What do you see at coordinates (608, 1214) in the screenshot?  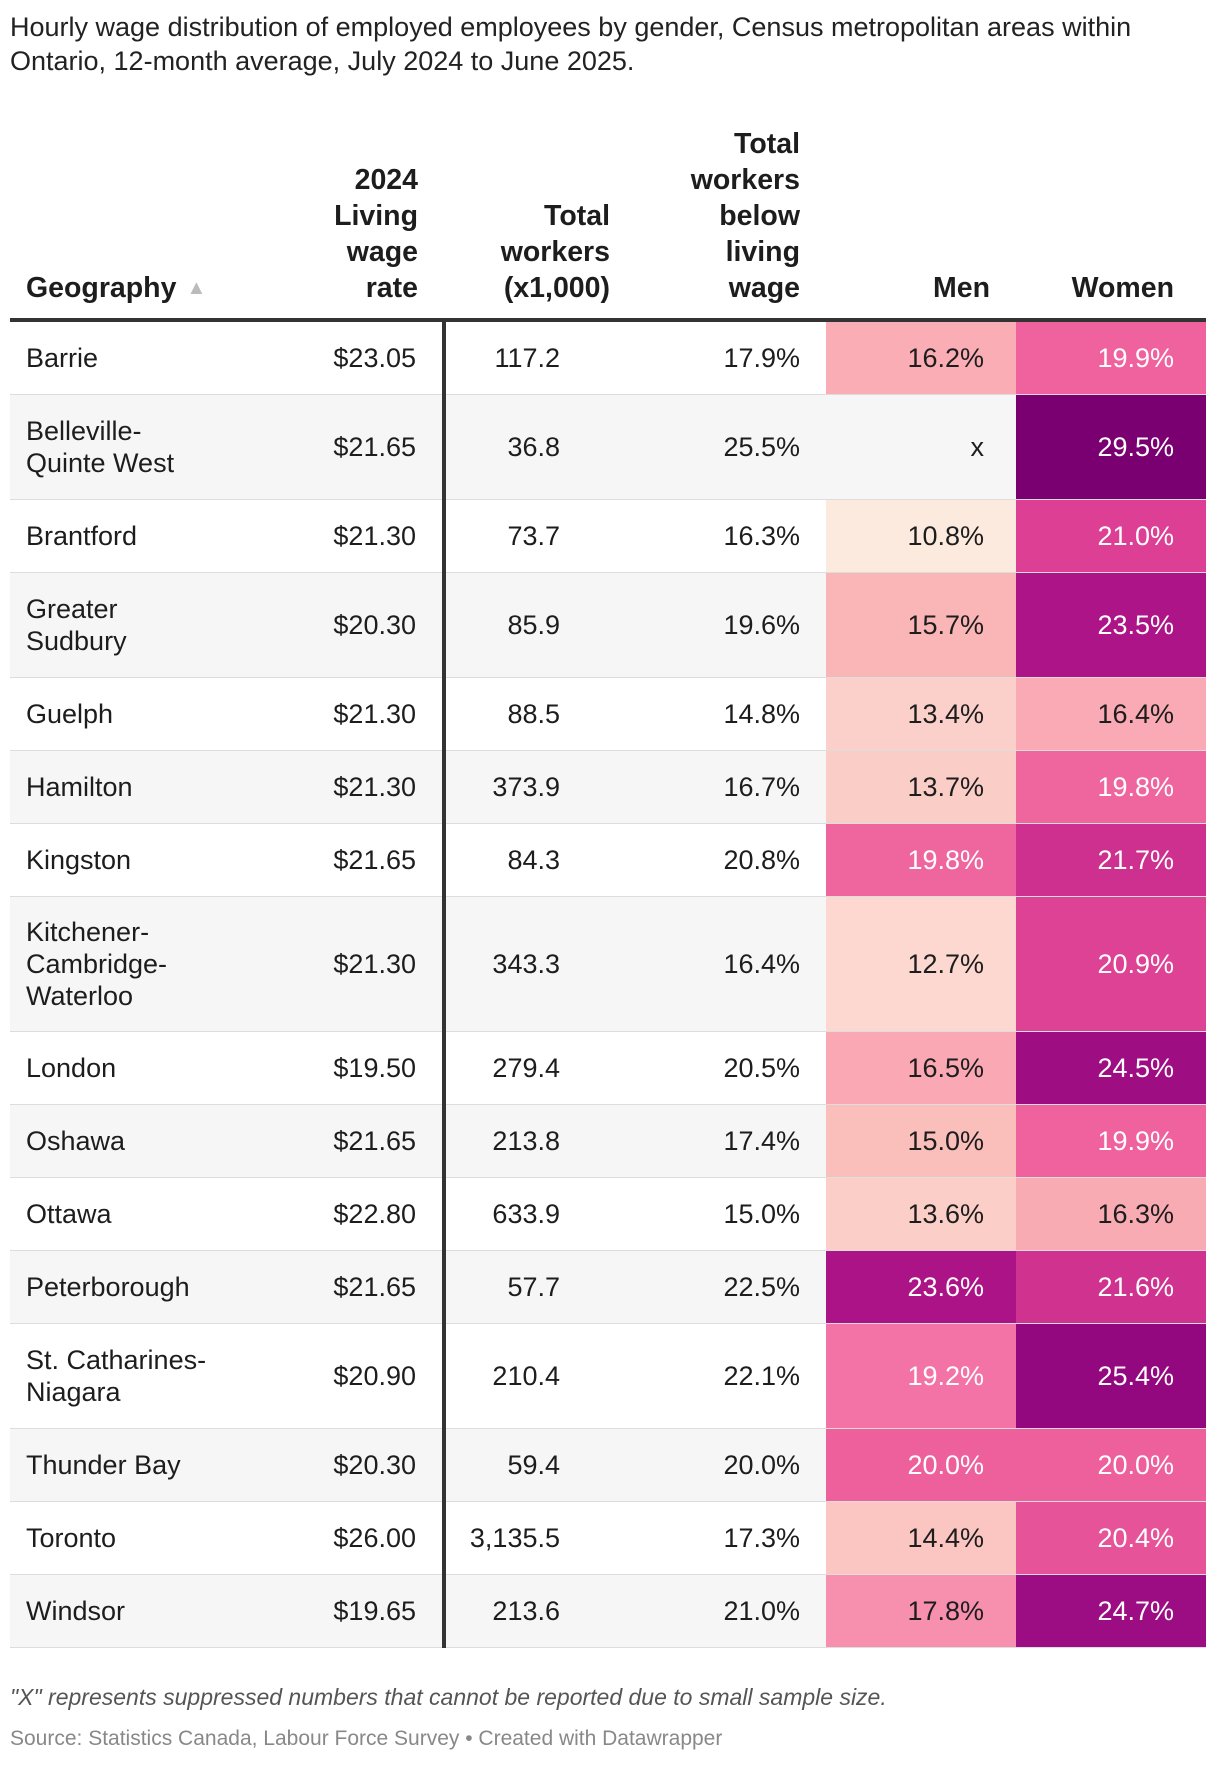 I see `table-row: Ottawa $22.80 633.9 15.0% 13.6% 16.3%` at bounding box center [608, 1214].